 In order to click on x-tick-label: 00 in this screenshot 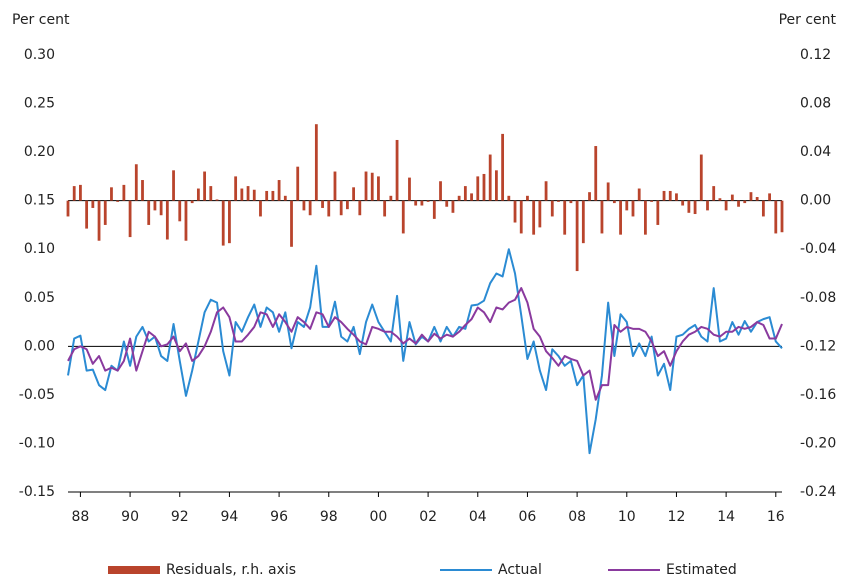, I will do `click(379, 517)`.